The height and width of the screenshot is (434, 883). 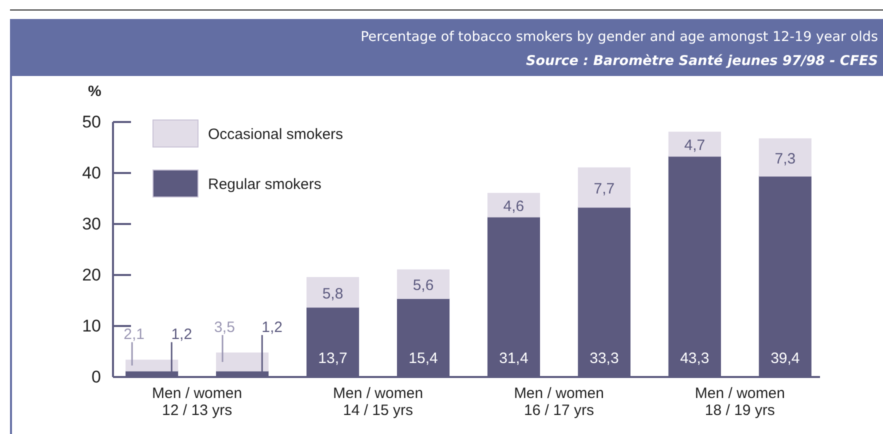 I want to click on data-label: 4,7, so click(x=695, y=145).